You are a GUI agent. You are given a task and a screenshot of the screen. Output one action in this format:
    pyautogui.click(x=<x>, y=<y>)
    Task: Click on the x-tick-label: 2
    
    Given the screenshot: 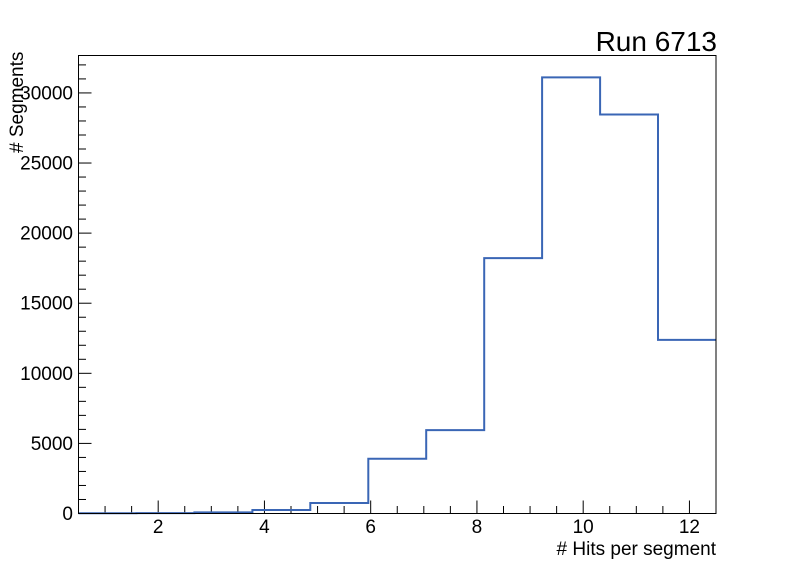 What is the action you would take?
    pyautogui.click(x=158, y=527)
    